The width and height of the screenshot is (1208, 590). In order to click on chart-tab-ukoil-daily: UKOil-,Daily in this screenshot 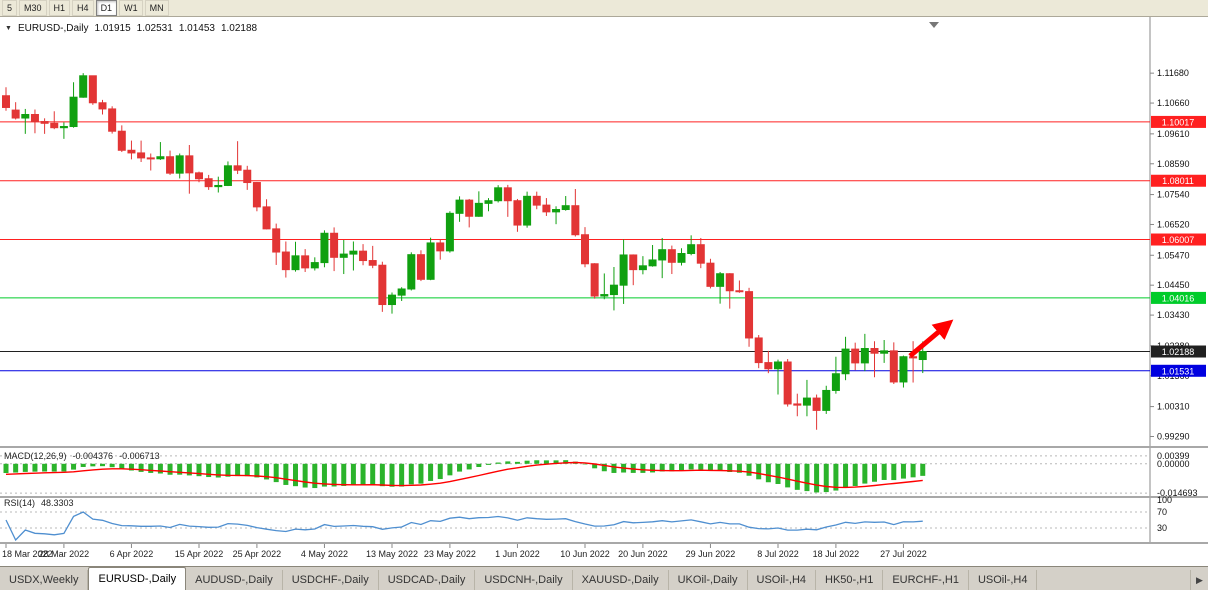, I will do `click(708, 580)`.